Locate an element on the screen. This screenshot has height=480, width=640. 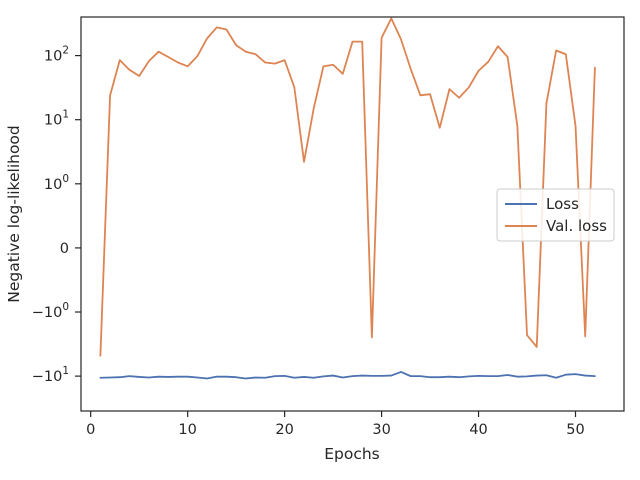
y-tick-label: −101 is located at coordinates (50, 375).